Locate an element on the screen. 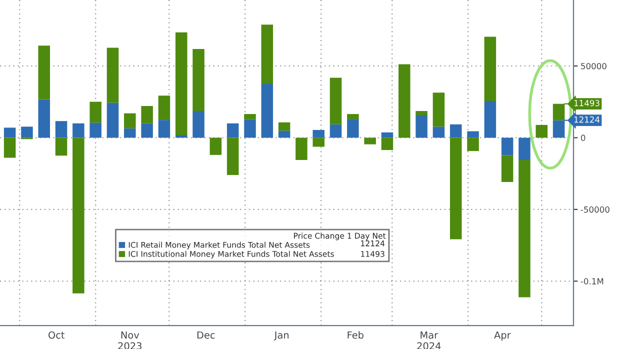  x-tick-label: Oct is located at coordinates (56, 335).